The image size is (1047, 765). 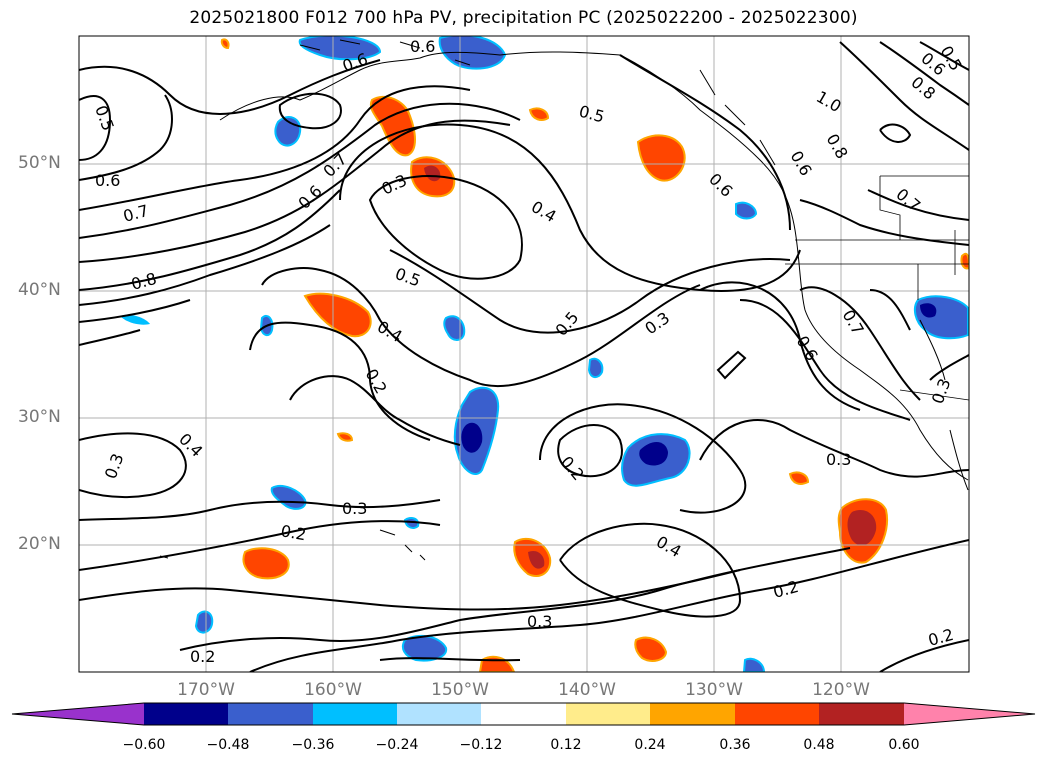 I want to click on colorbar, so click(x=523, y=714).